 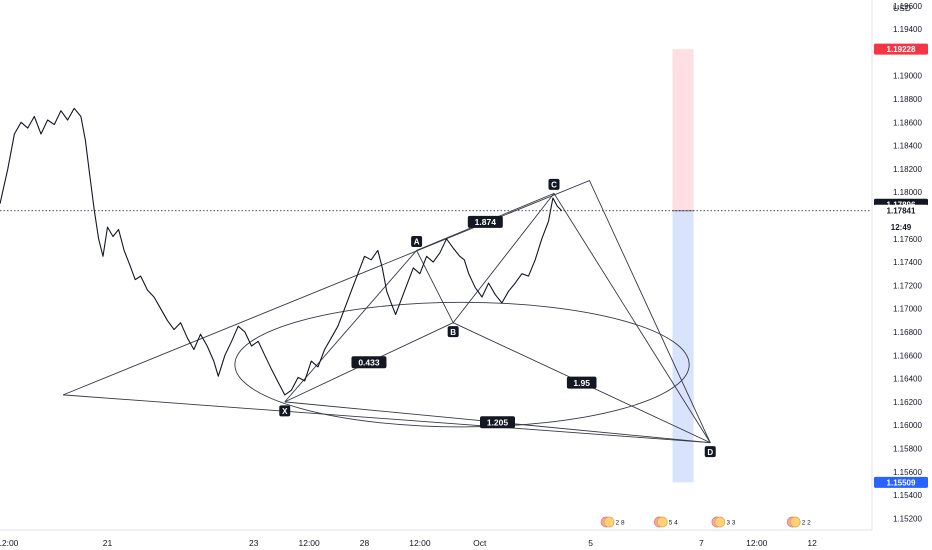 I want to click on pattern-point-label: B, so click(x=453, y=332).